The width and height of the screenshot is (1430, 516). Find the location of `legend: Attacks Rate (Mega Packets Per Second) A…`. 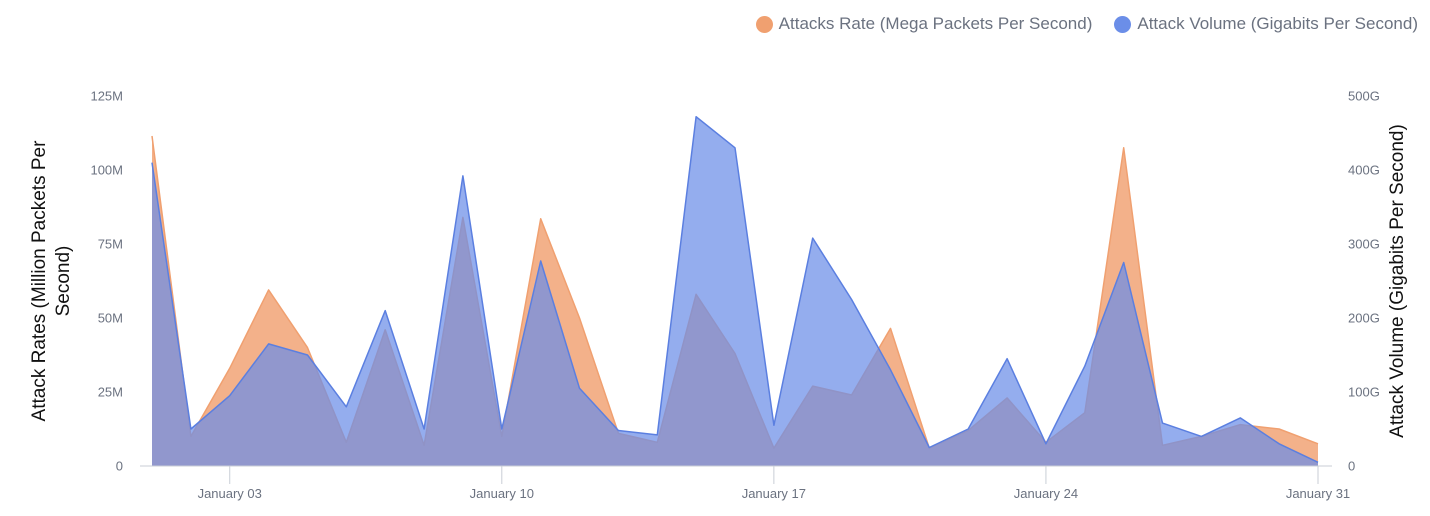

legend: Attacks Rate (Mega Packets Per Second) A… is located at coordinates (1086, 24).